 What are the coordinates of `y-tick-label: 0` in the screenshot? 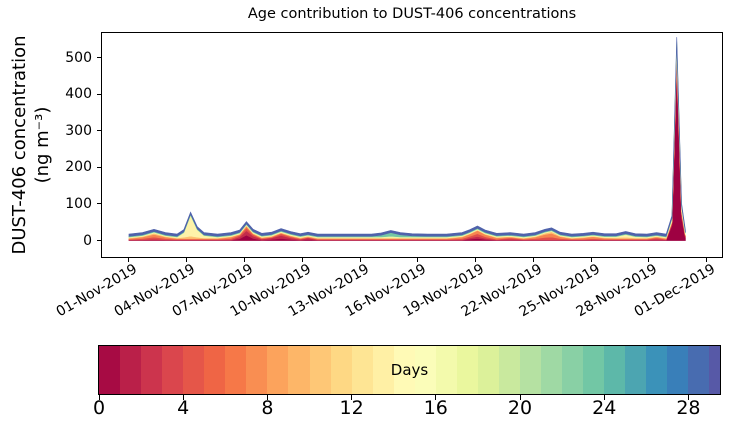 It's located at (87, 240).